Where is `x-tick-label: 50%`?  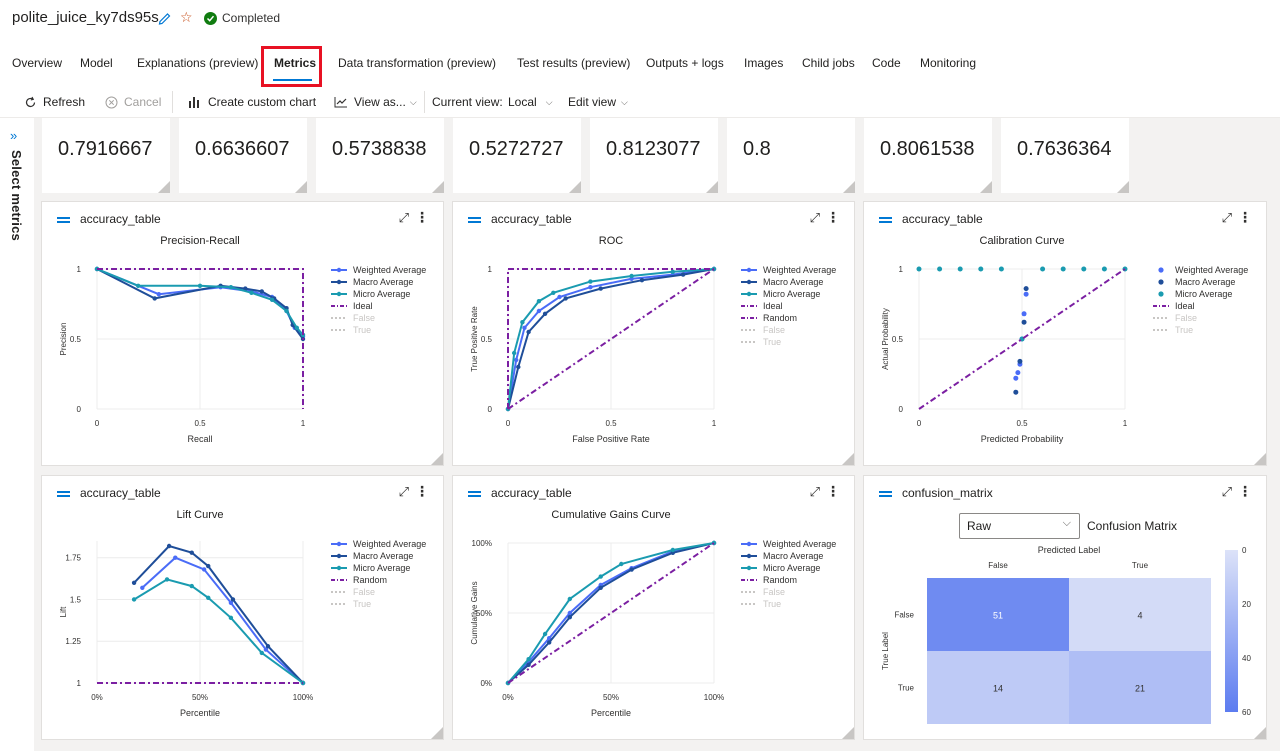
x-tick-label: 50% is located at coordinates (611, 697).